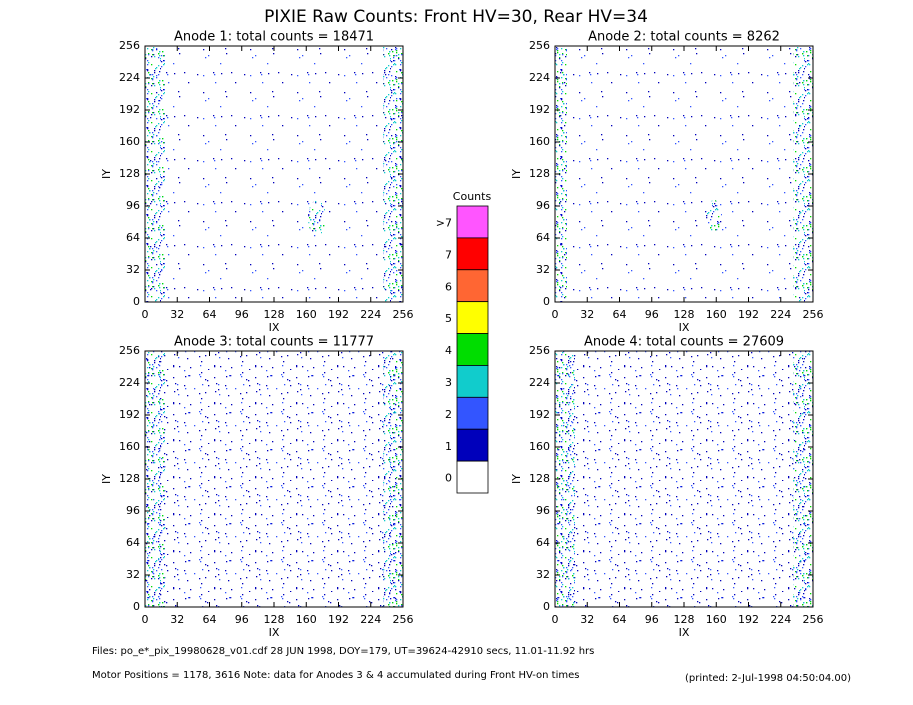 The image size is (913, 705). I want to click on colorbar-label: 5, so click(448, 318).